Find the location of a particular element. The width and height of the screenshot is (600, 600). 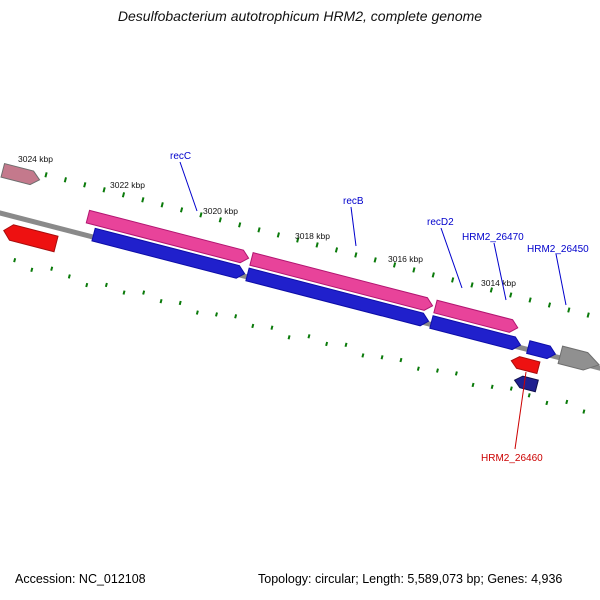

footer-accession: Accession: NC_012108 is located at coordinates (80, 579).